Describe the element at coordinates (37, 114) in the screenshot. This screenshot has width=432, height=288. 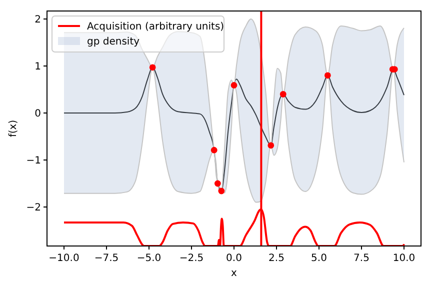
I see `y-tick-label: 0` at that location.